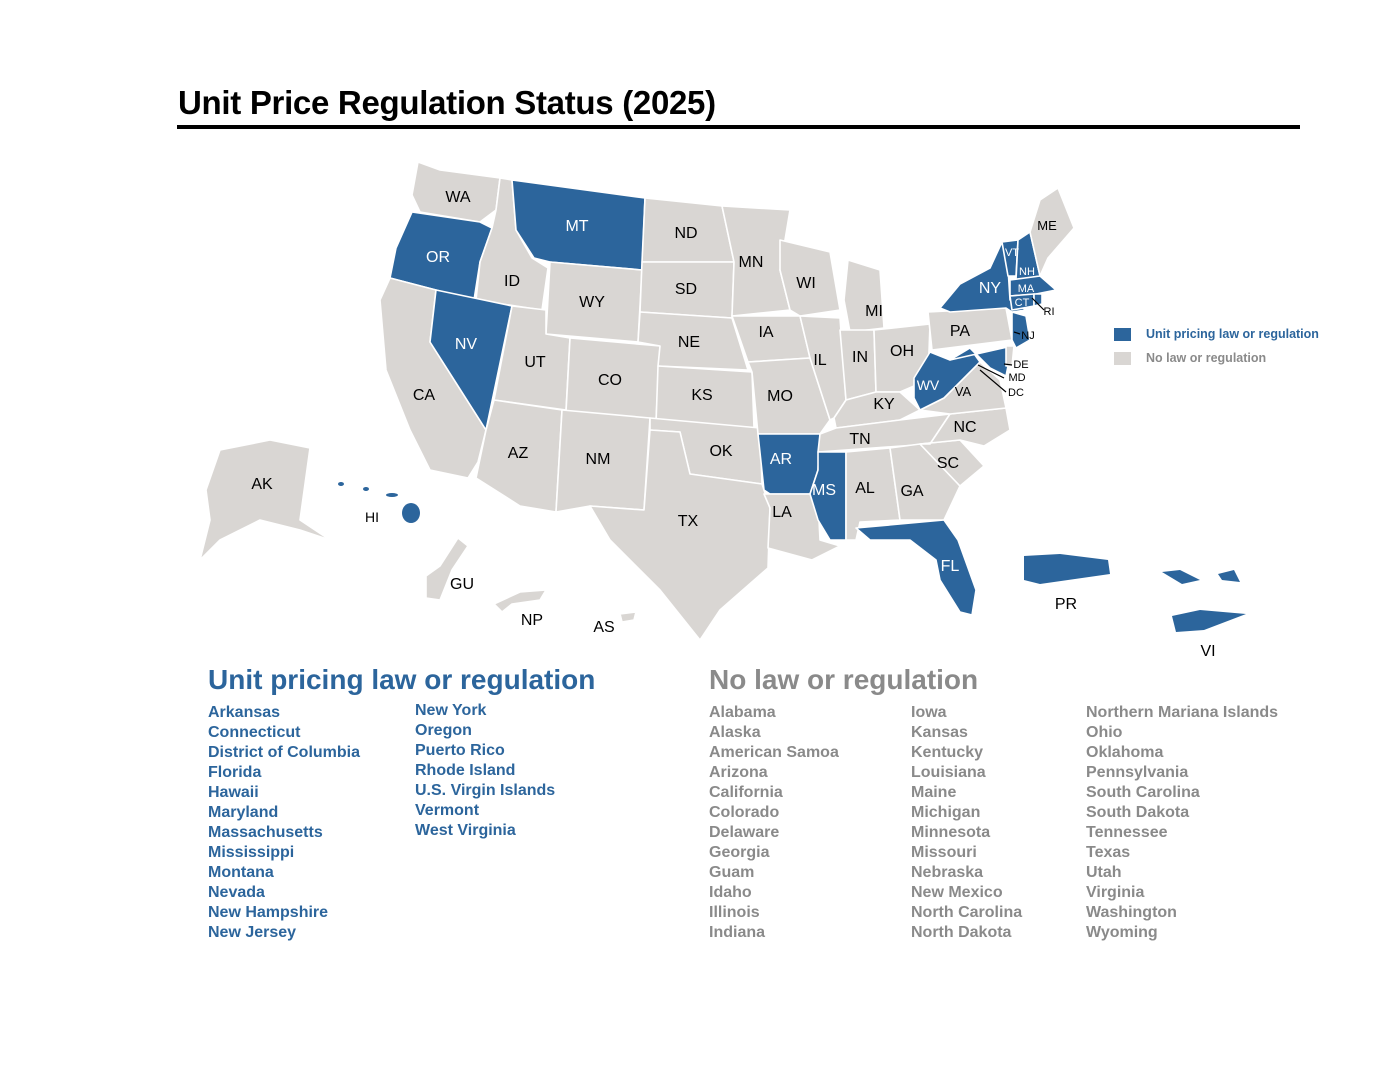 The height and width of the screenshot is (1065, 1400). What do you see at coordinates (520, 601) in the screenshot?
I see `territory-np` at bounding box center [520, 601].